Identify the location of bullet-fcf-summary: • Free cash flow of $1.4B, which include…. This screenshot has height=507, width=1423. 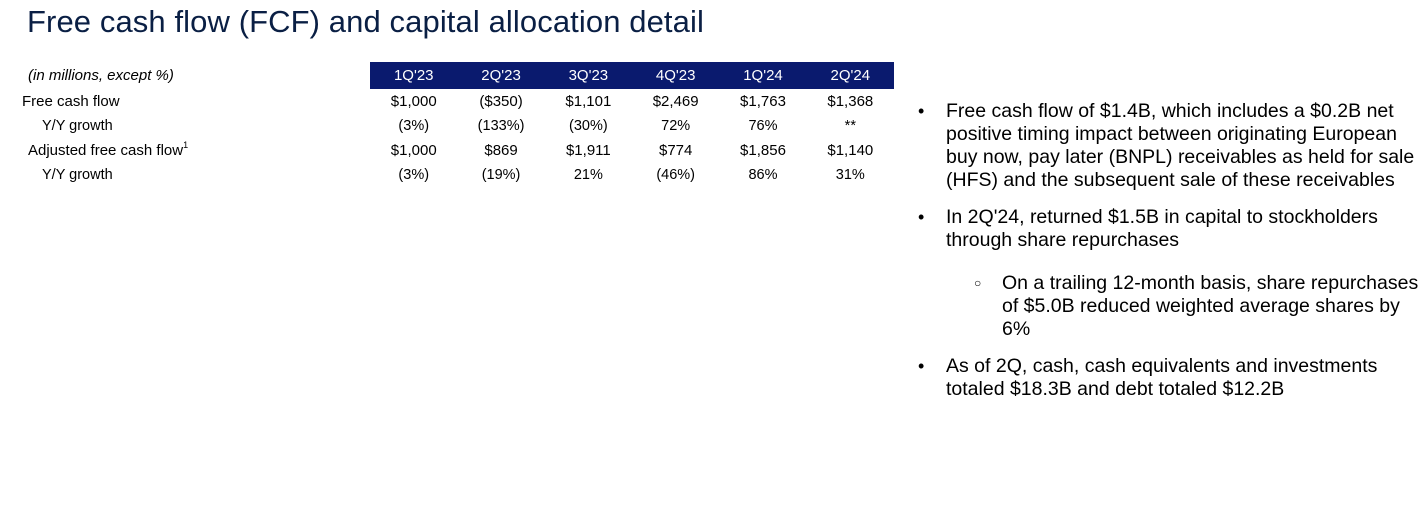
(1166, 146).